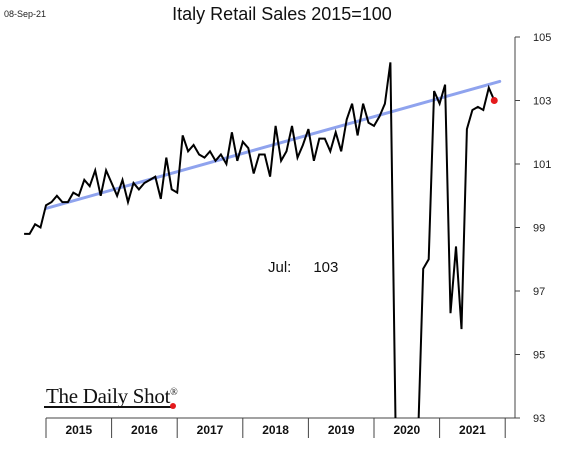  What do you see at coordinates (173, 406) in the screenshot?
I see `logo-dot-icon` at bounding box center [173, 406].